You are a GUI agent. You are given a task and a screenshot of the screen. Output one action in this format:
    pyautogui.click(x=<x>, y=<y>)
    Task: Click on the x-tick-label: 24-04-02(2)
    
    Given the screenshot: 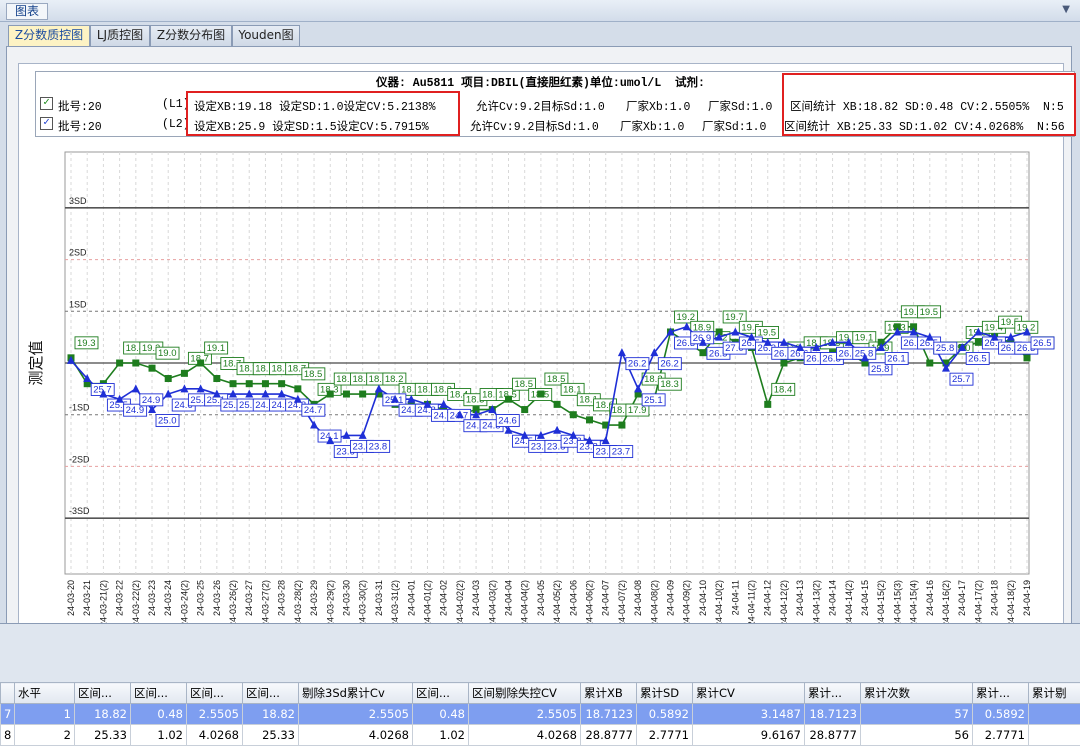 What is the action you would take?
    pyautogui.click(x=460, y=603)
    